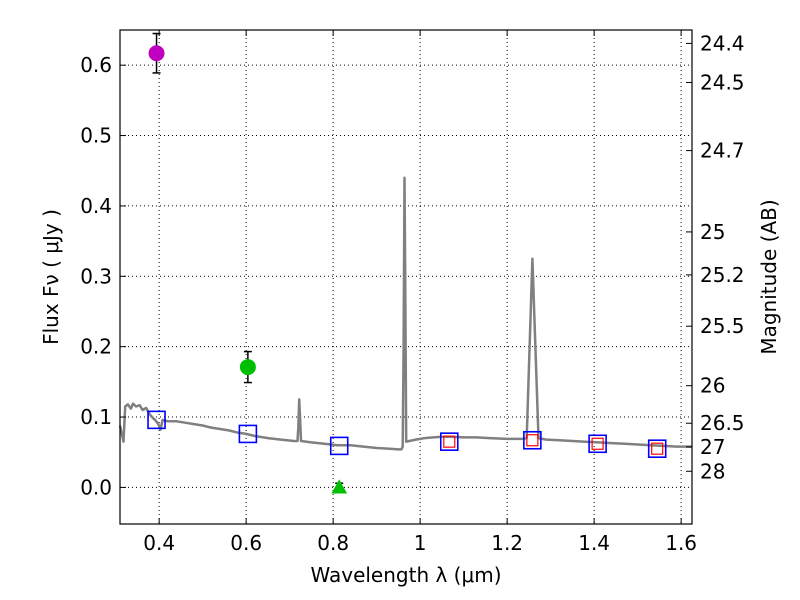 Image resolution: width=800 pixels, height=600 pixels. What do you see at coordinates (722, 82) in the screenshot?
I see `y2-tick-label: 24.5` at bounding box center [722, 82].